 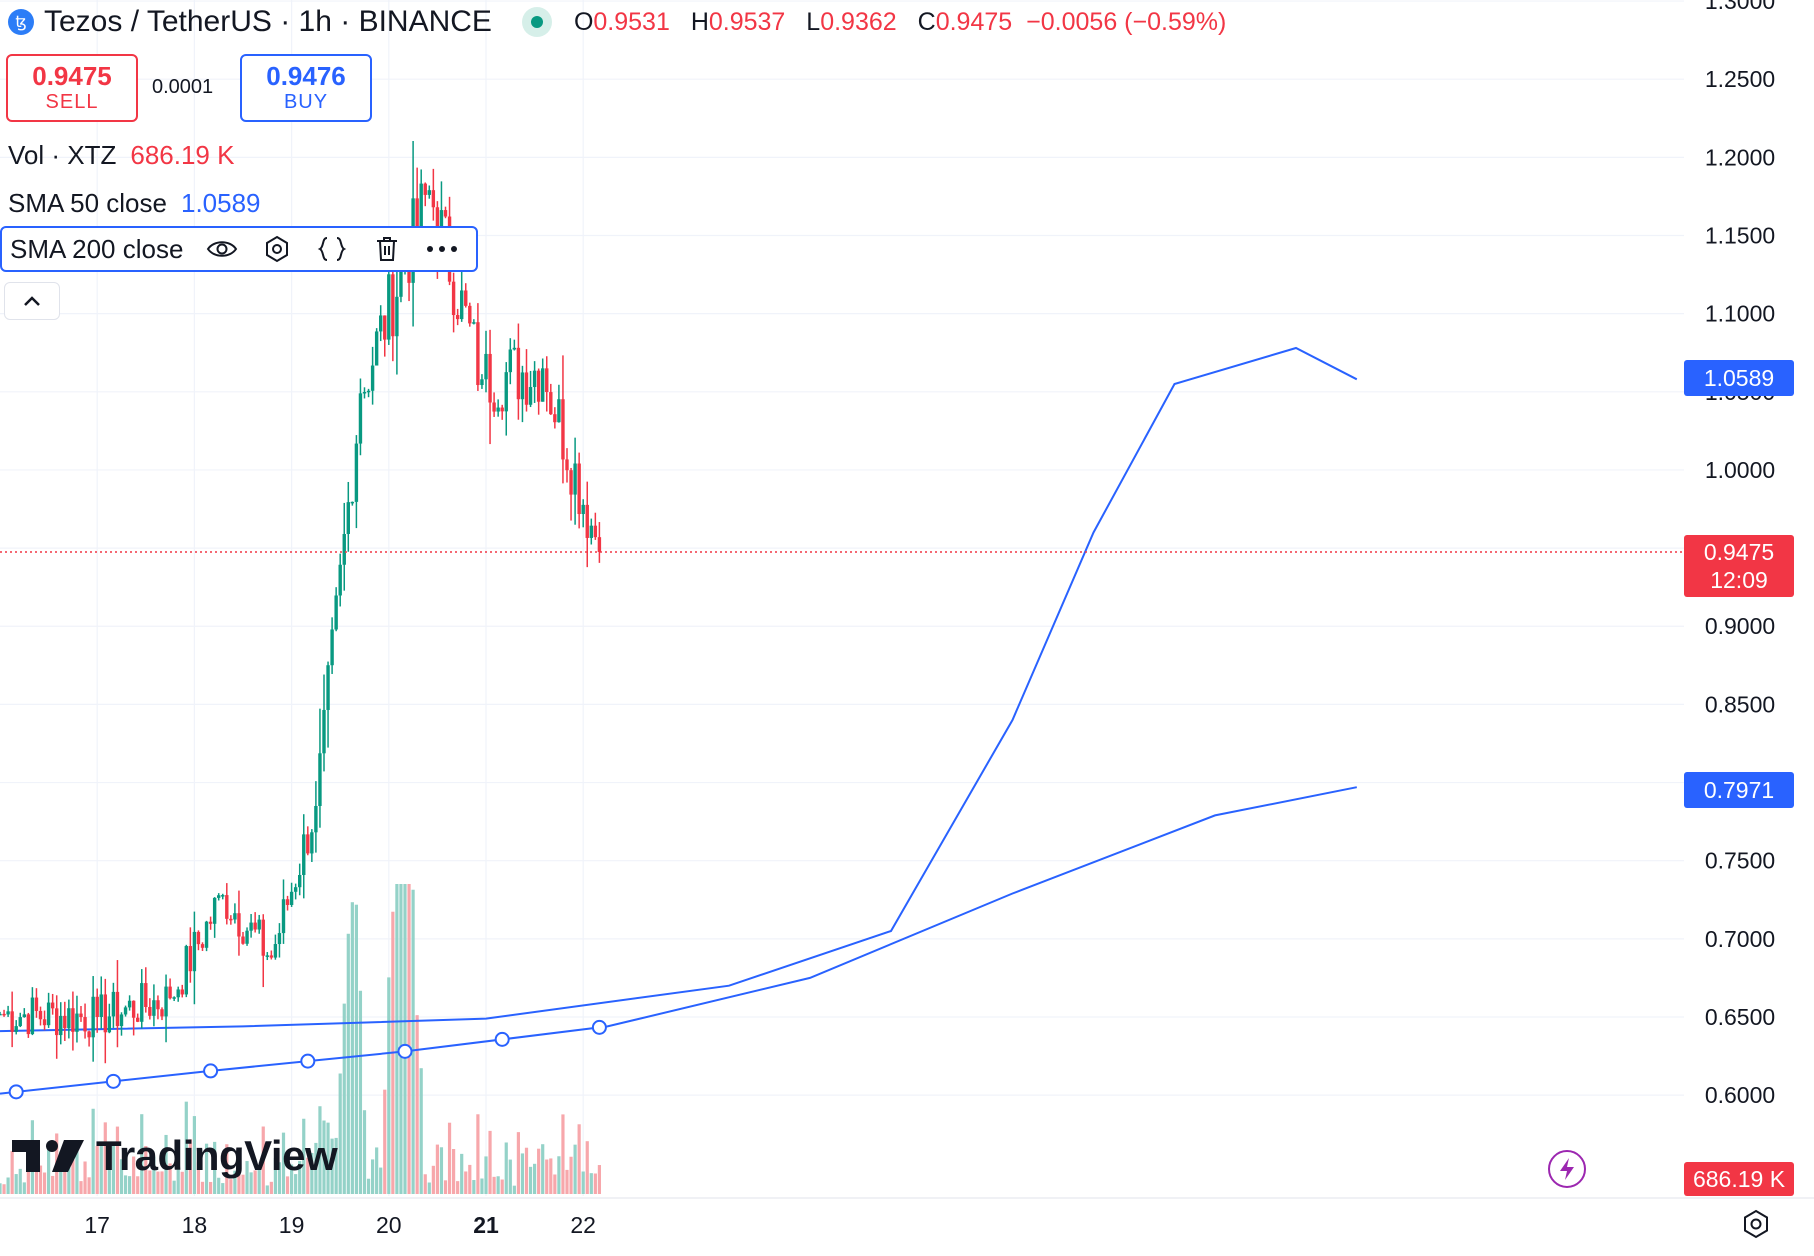 I want to click on eye-icon, so click(x=221, y=249).